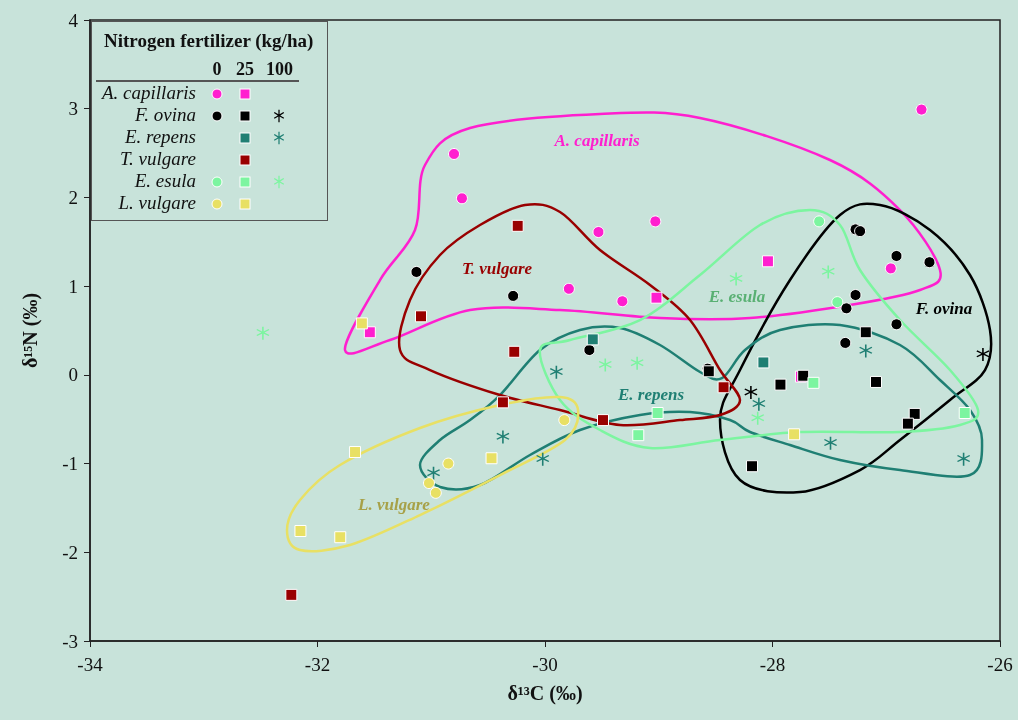 The image size is (1018, 720). What do you see at coordinates (209, 41) in the screenshot?
I see `legend-title: Nitrogen fertilizer (kg/ha)` at bounding box center [209, 41].